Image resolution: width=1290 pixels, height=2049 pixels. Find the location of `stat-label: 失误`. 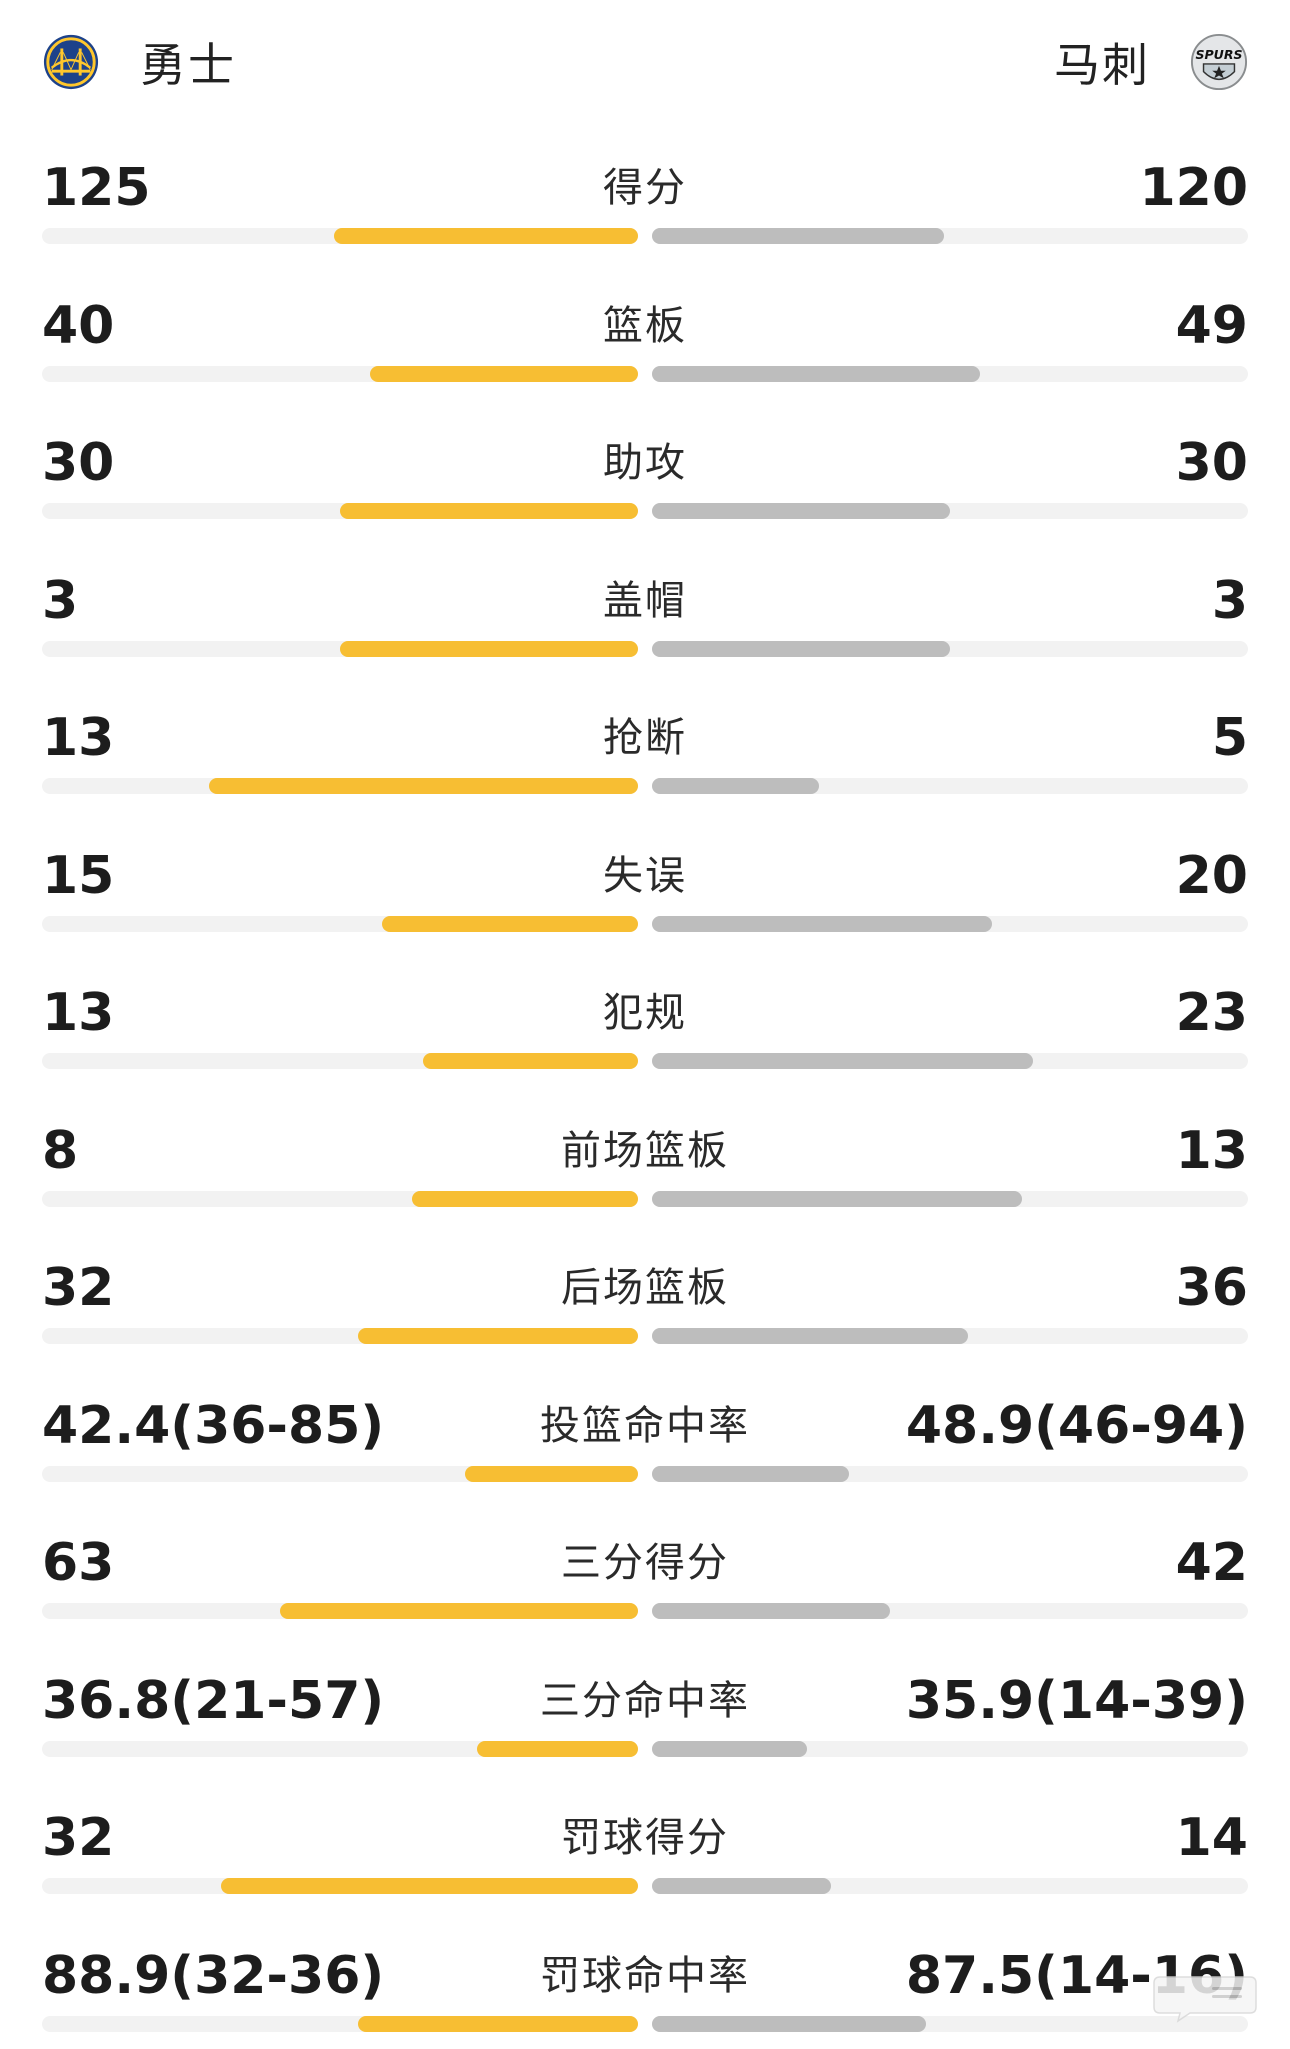

stat-label: 失误 is located at coordinates (645, 876).